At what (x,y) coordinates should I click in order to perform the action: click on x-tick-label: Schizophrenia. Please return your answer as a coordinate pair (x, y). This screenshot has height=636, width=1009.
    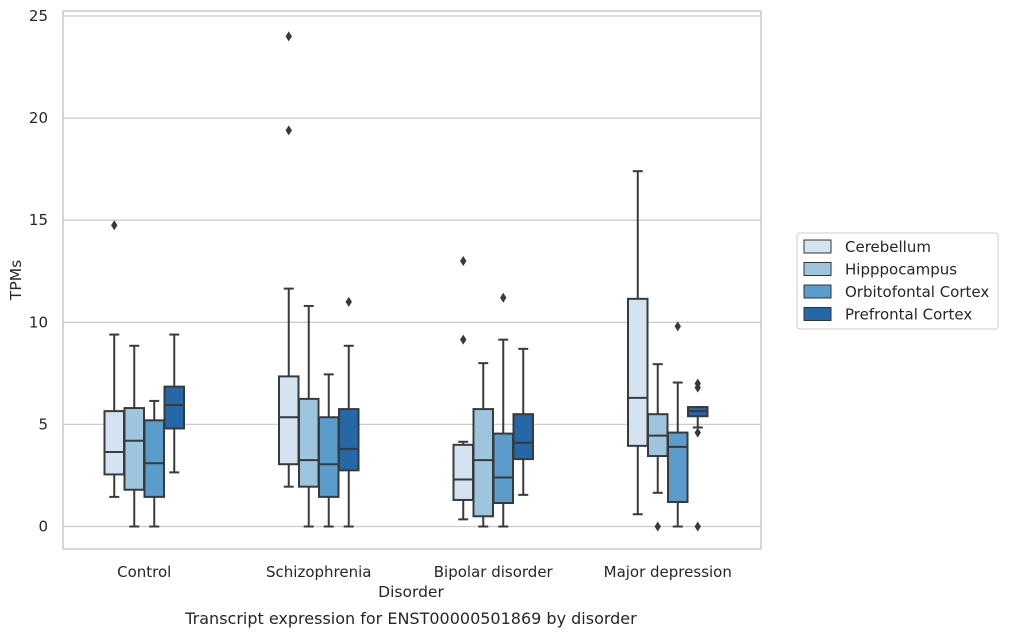
    Looking at the image, I should click on (318, 572).